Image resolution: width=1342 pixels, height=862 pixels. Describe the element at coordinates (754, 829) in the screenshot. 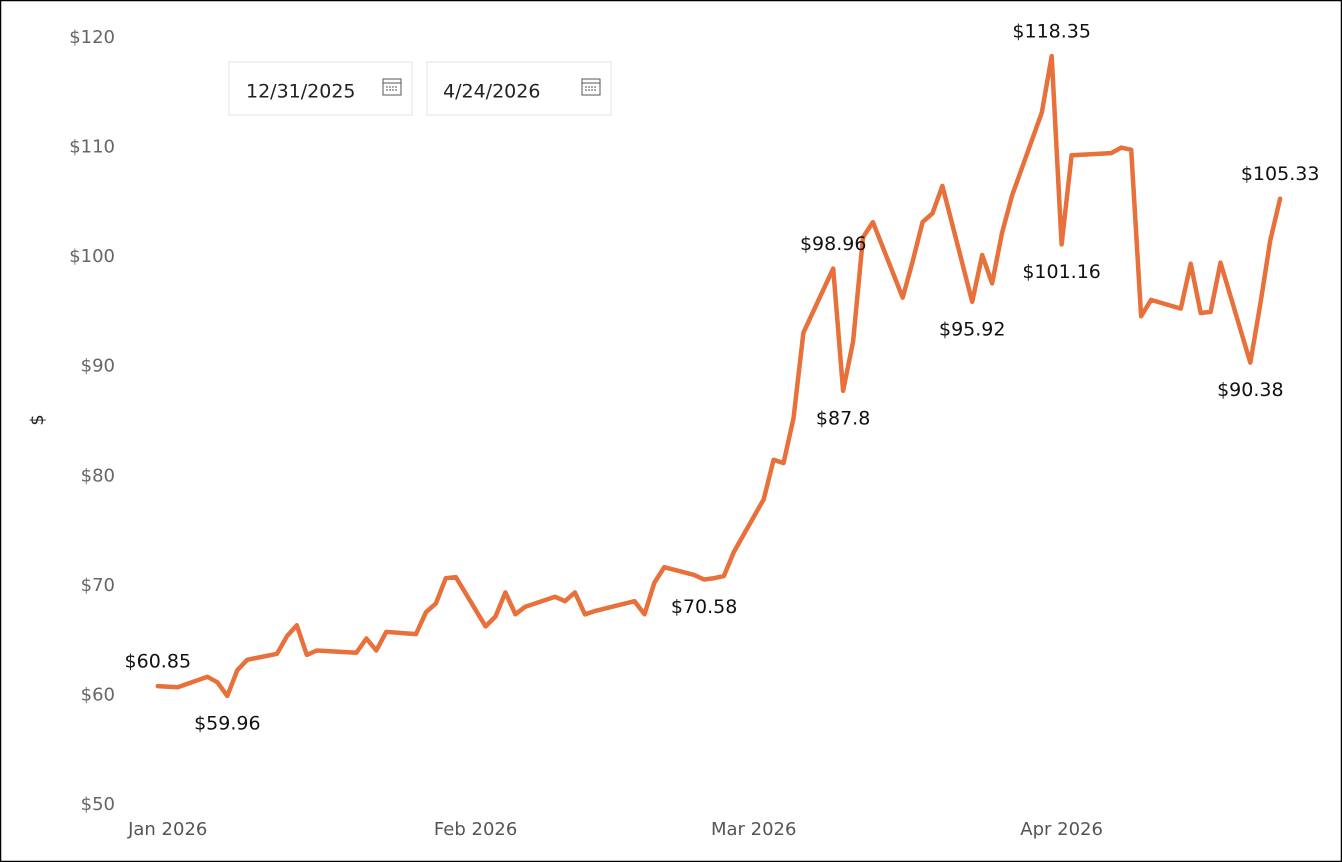

I see `x-tick-label: Mar 2026` at that location.